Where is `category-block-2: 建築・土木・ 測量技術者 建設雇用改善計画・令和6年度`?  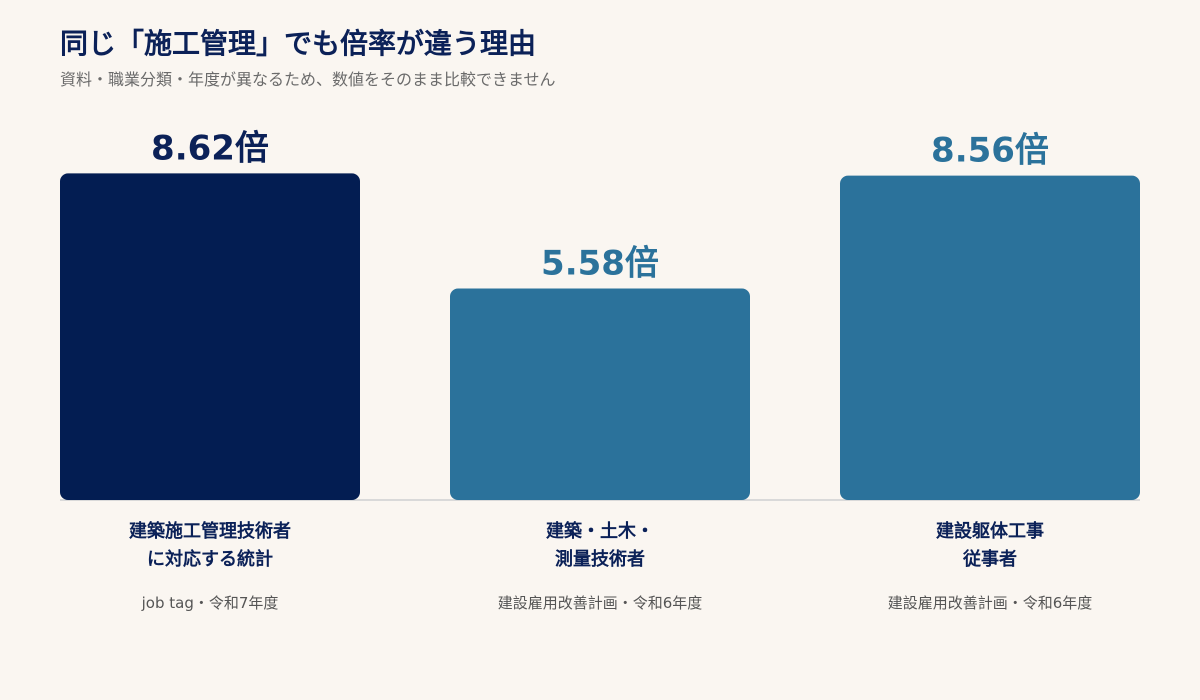
category-block-2: 建築・土木・ 測量技術者 建設雇用改善計画・令和6年度 is located at coordinates (600, 565).